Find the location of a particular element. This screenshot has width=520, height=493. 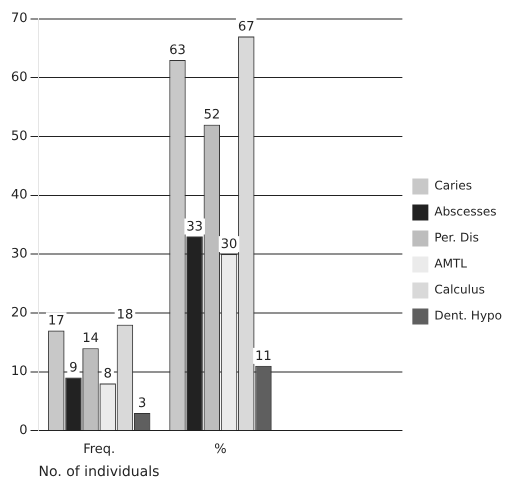

data-label: 30 is located at coordinates (229, 244).